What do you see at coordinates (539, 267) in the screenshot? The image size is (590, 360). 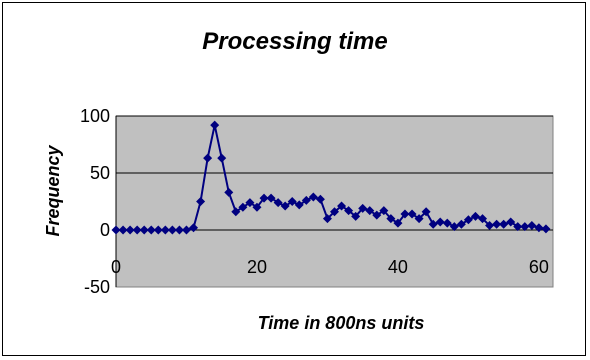 I see `x-tick-label: 60` at bounding box center [539, 267].